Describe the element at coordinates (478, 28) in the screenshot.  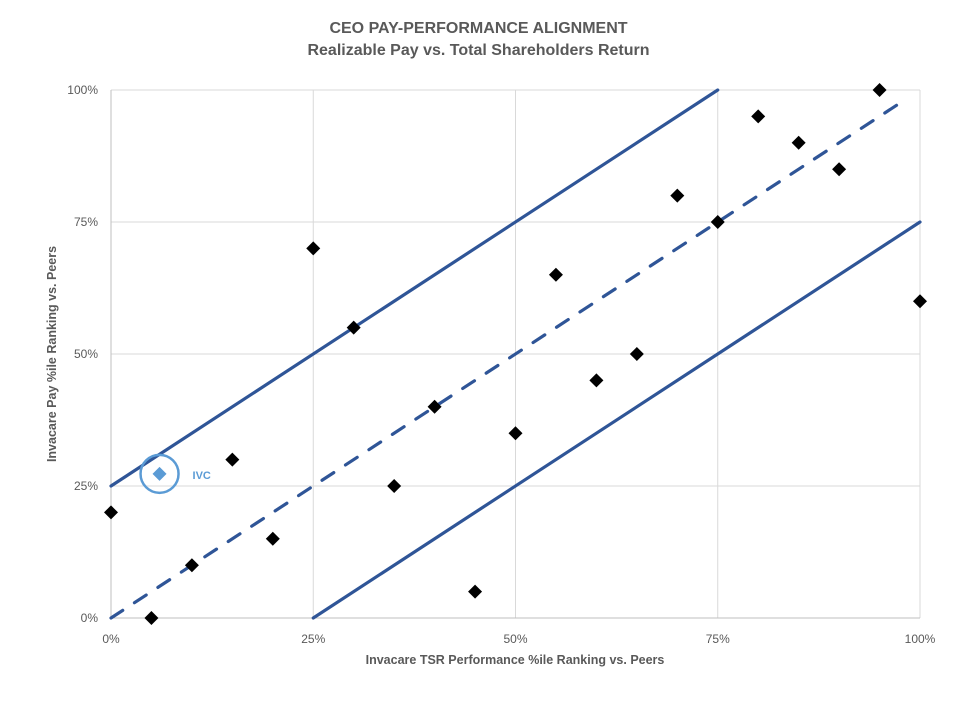
I see `chart-title: CEO PAY-PERFORMANCE ALIGNMENT` at that location.